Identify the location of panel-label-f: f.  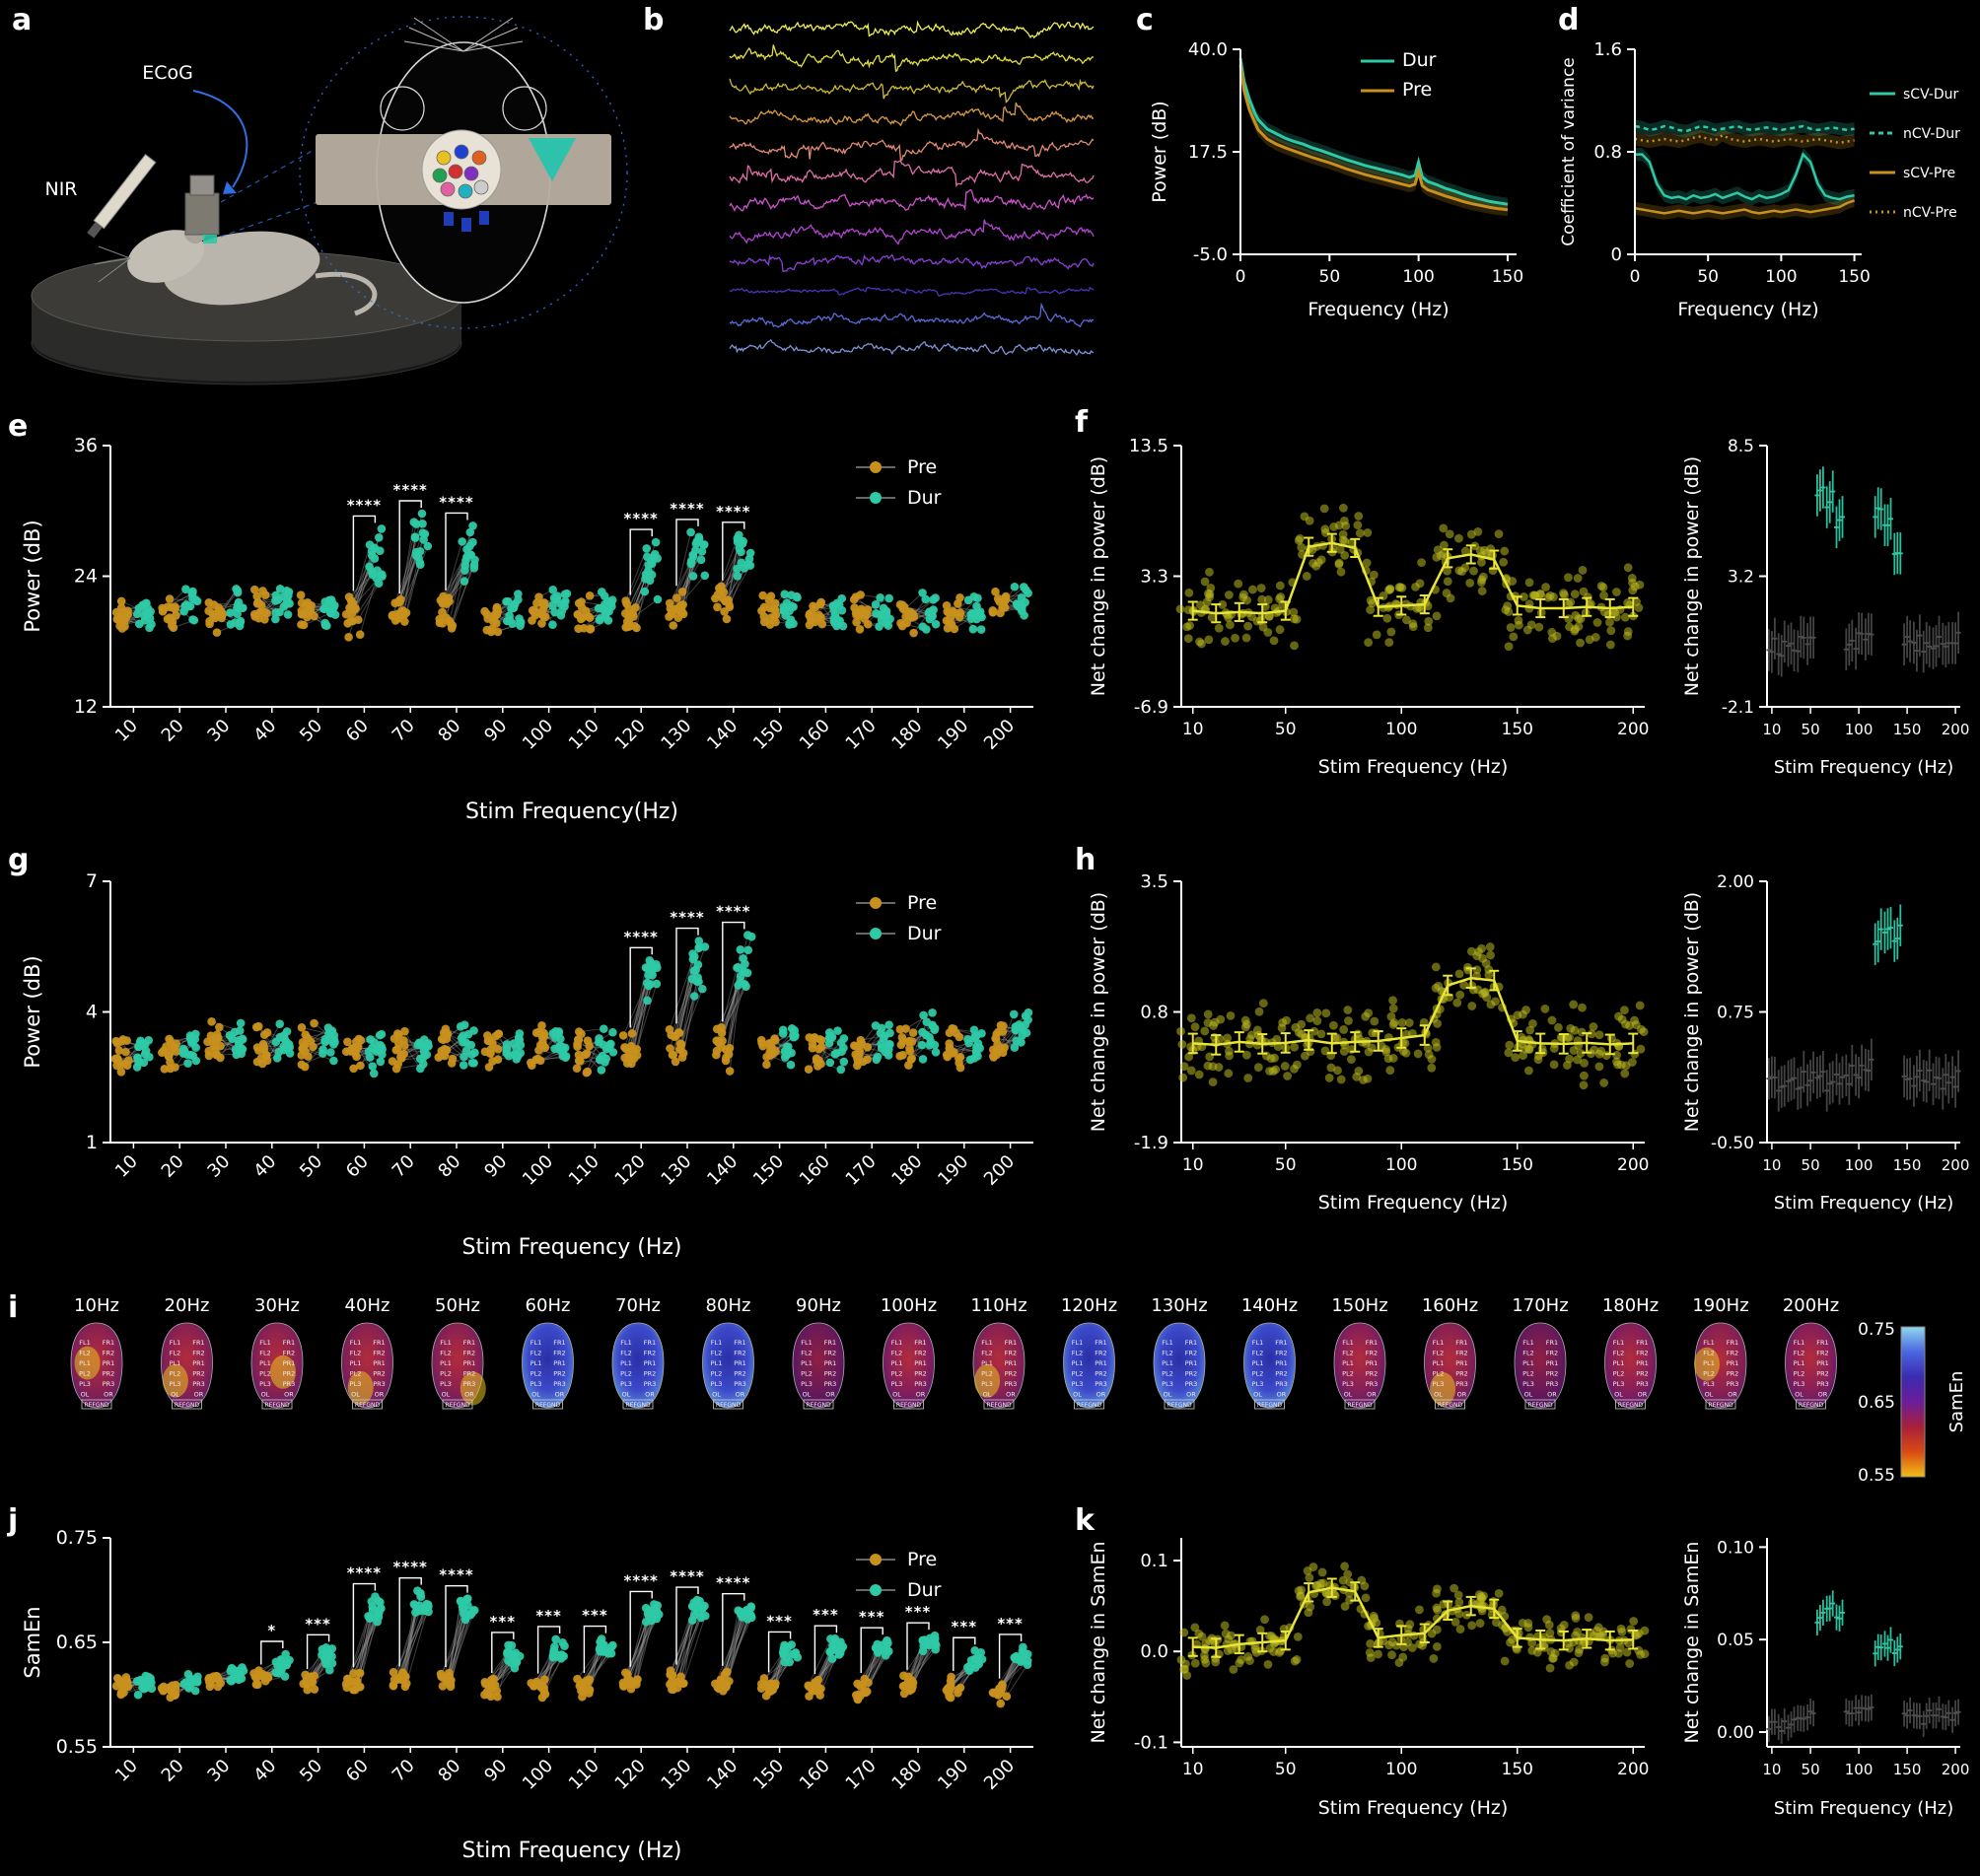
(1082, 422).